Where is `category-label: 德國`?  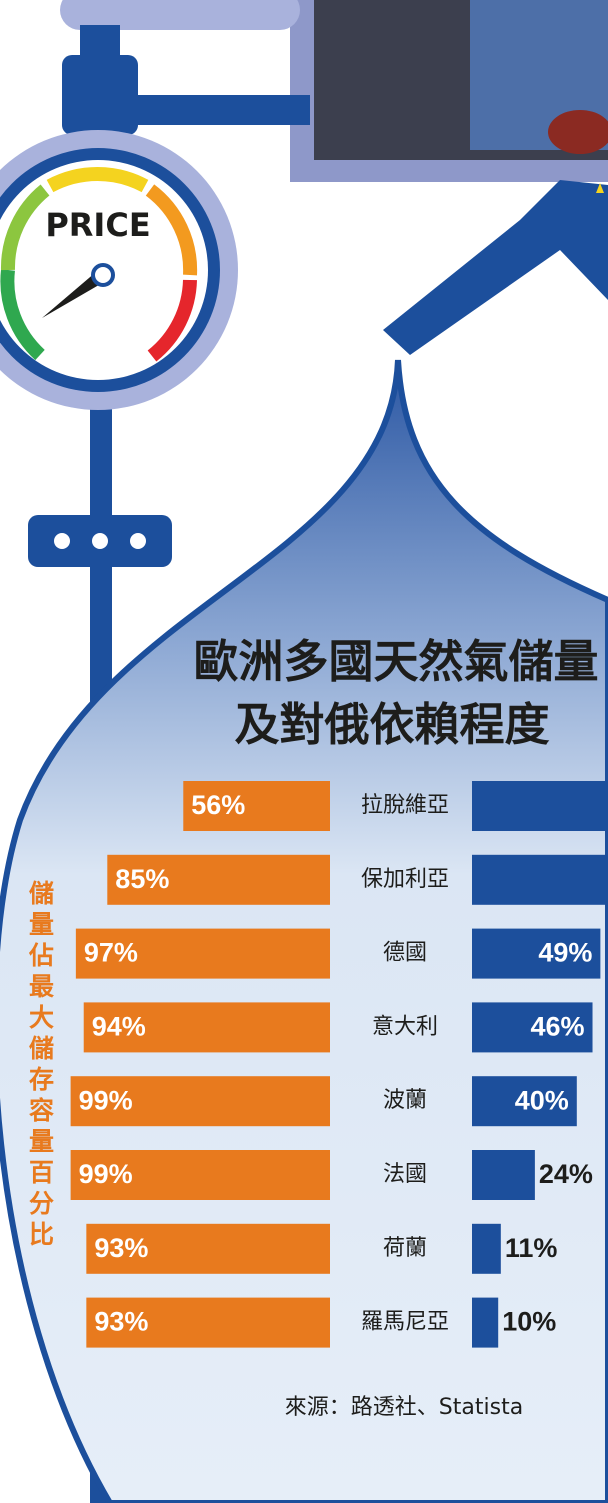
category-label: 德國 is located at coordinates (405, 953).